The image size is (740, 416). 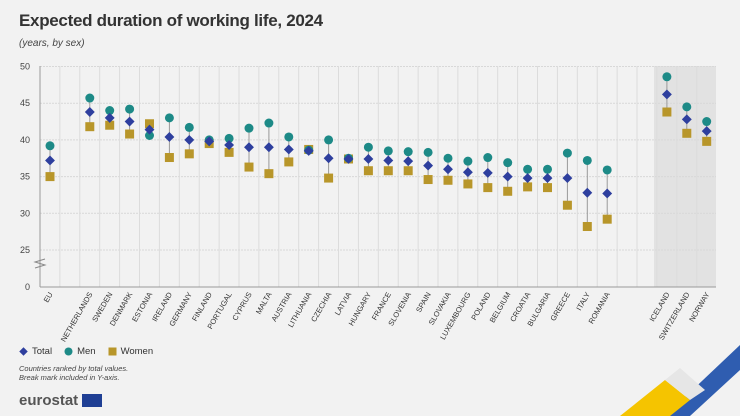 What do you see at coordinates (25, 250) in the screenshot?
I see `y-tick-label: 25` at bounding box center [25, 250].